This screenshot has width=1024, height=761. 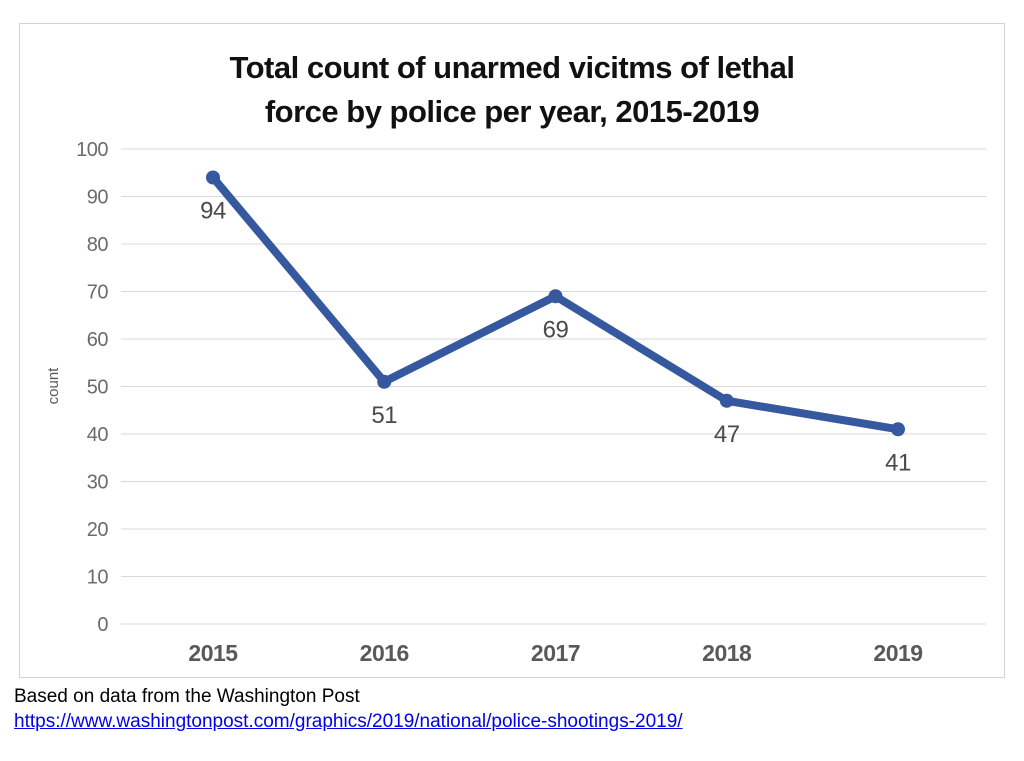 I want to click on x-tick-label: 2016, so click(x=384, y=653).